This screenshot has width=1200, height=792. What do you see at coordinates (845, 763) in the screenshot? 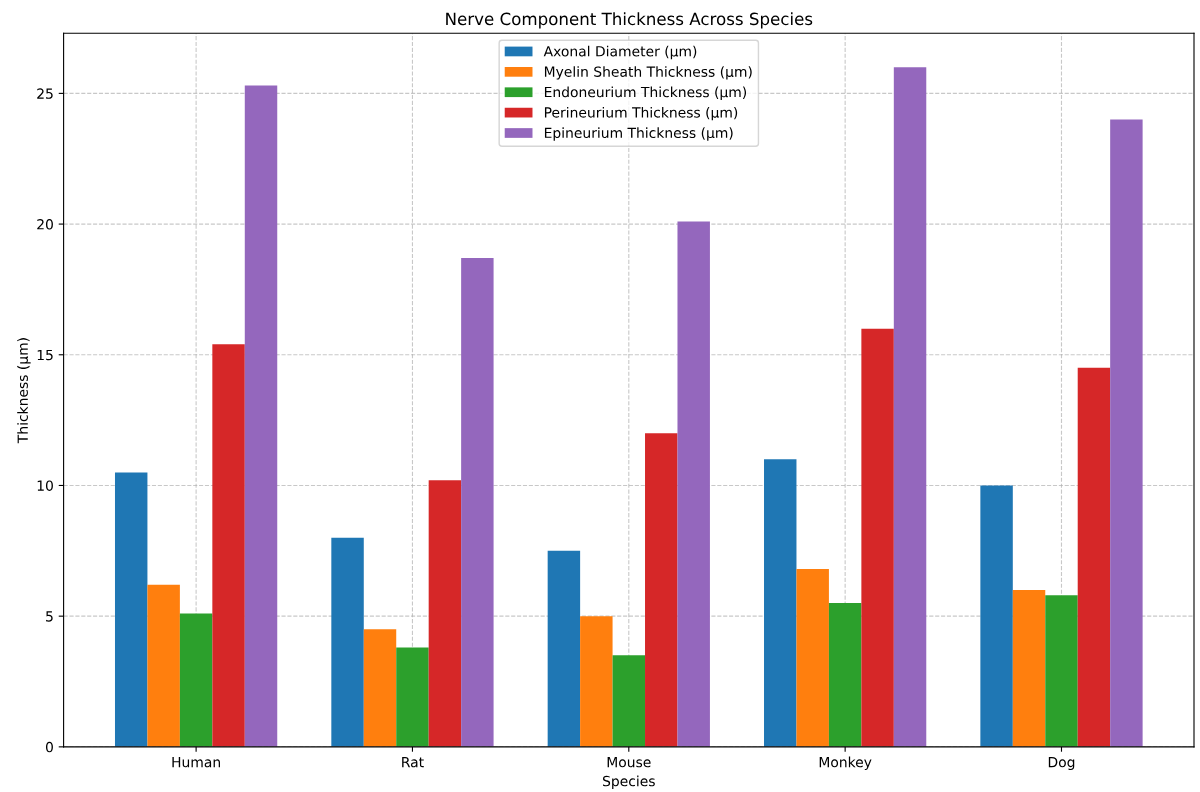
I see `x-tick-label: Monkey` at bounding box center [845, 763].